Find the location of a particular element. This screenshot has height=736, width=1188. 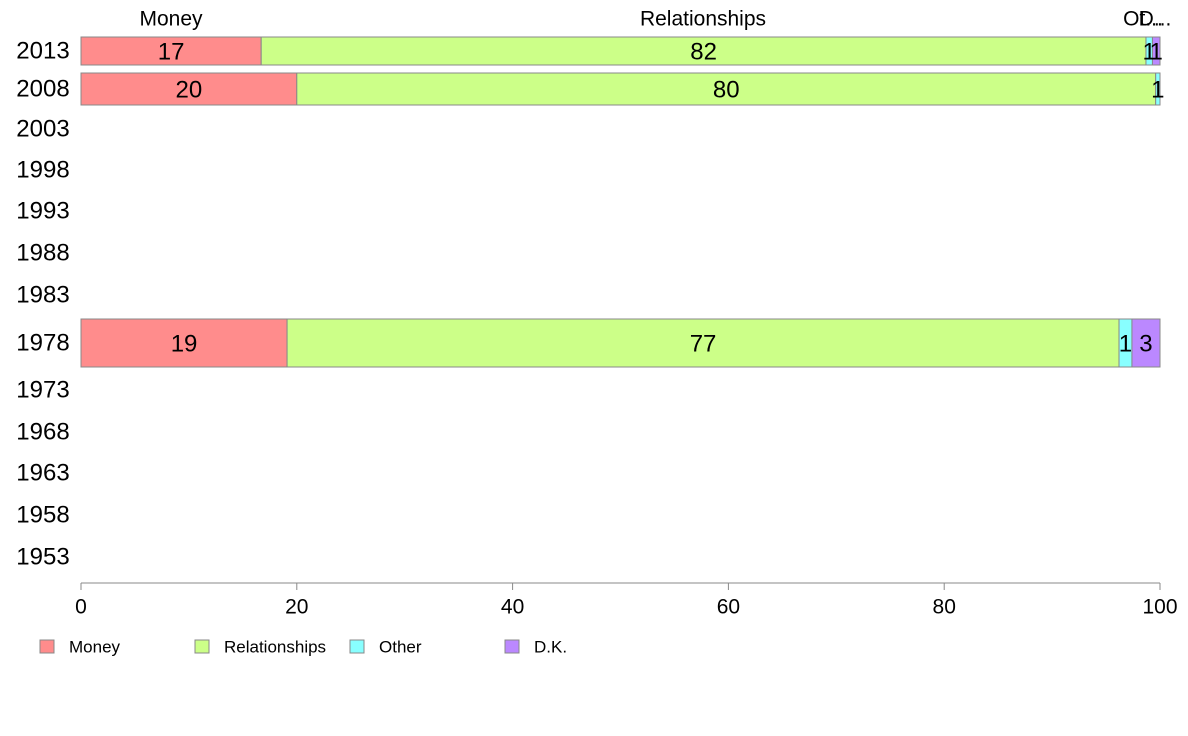

legend-item-money: Money is located at coordinates (80, 647).